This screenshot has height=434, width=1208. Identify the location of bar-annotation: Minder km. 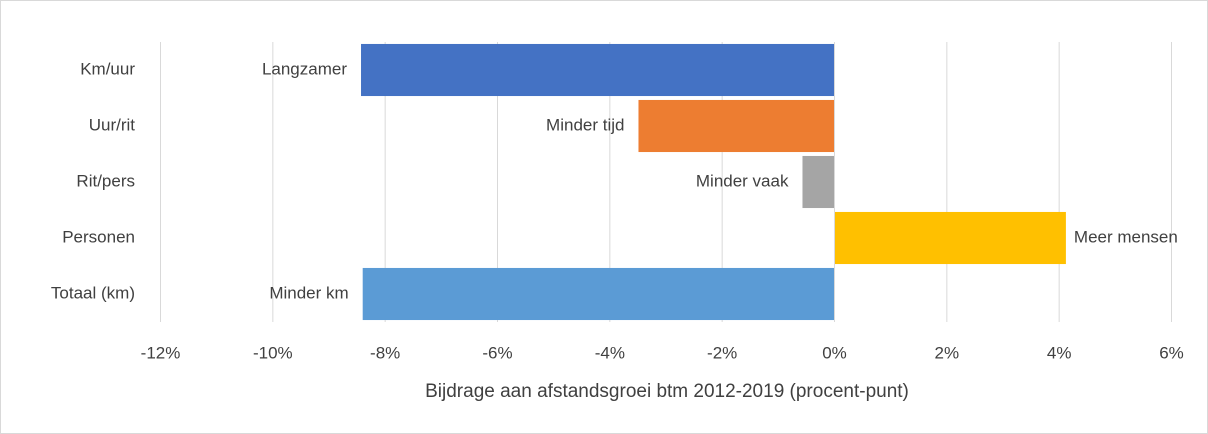
(308, 292).